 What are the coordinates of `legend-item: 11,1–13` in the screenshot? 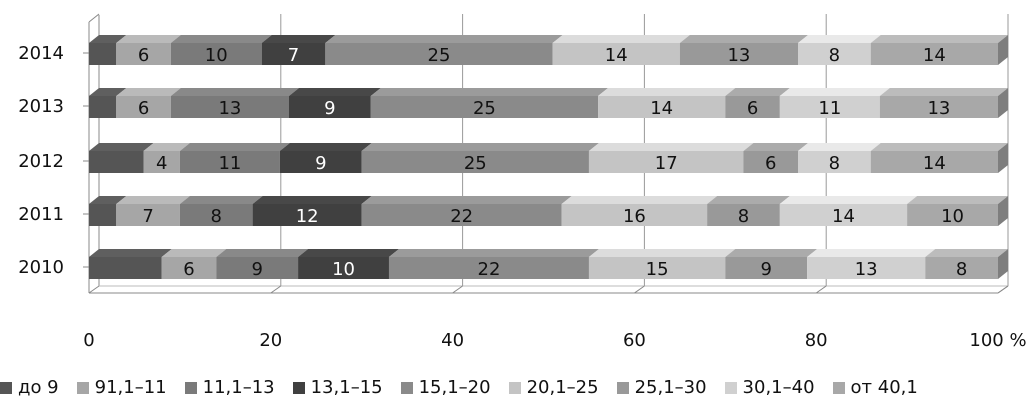 It's located at (229, 387).